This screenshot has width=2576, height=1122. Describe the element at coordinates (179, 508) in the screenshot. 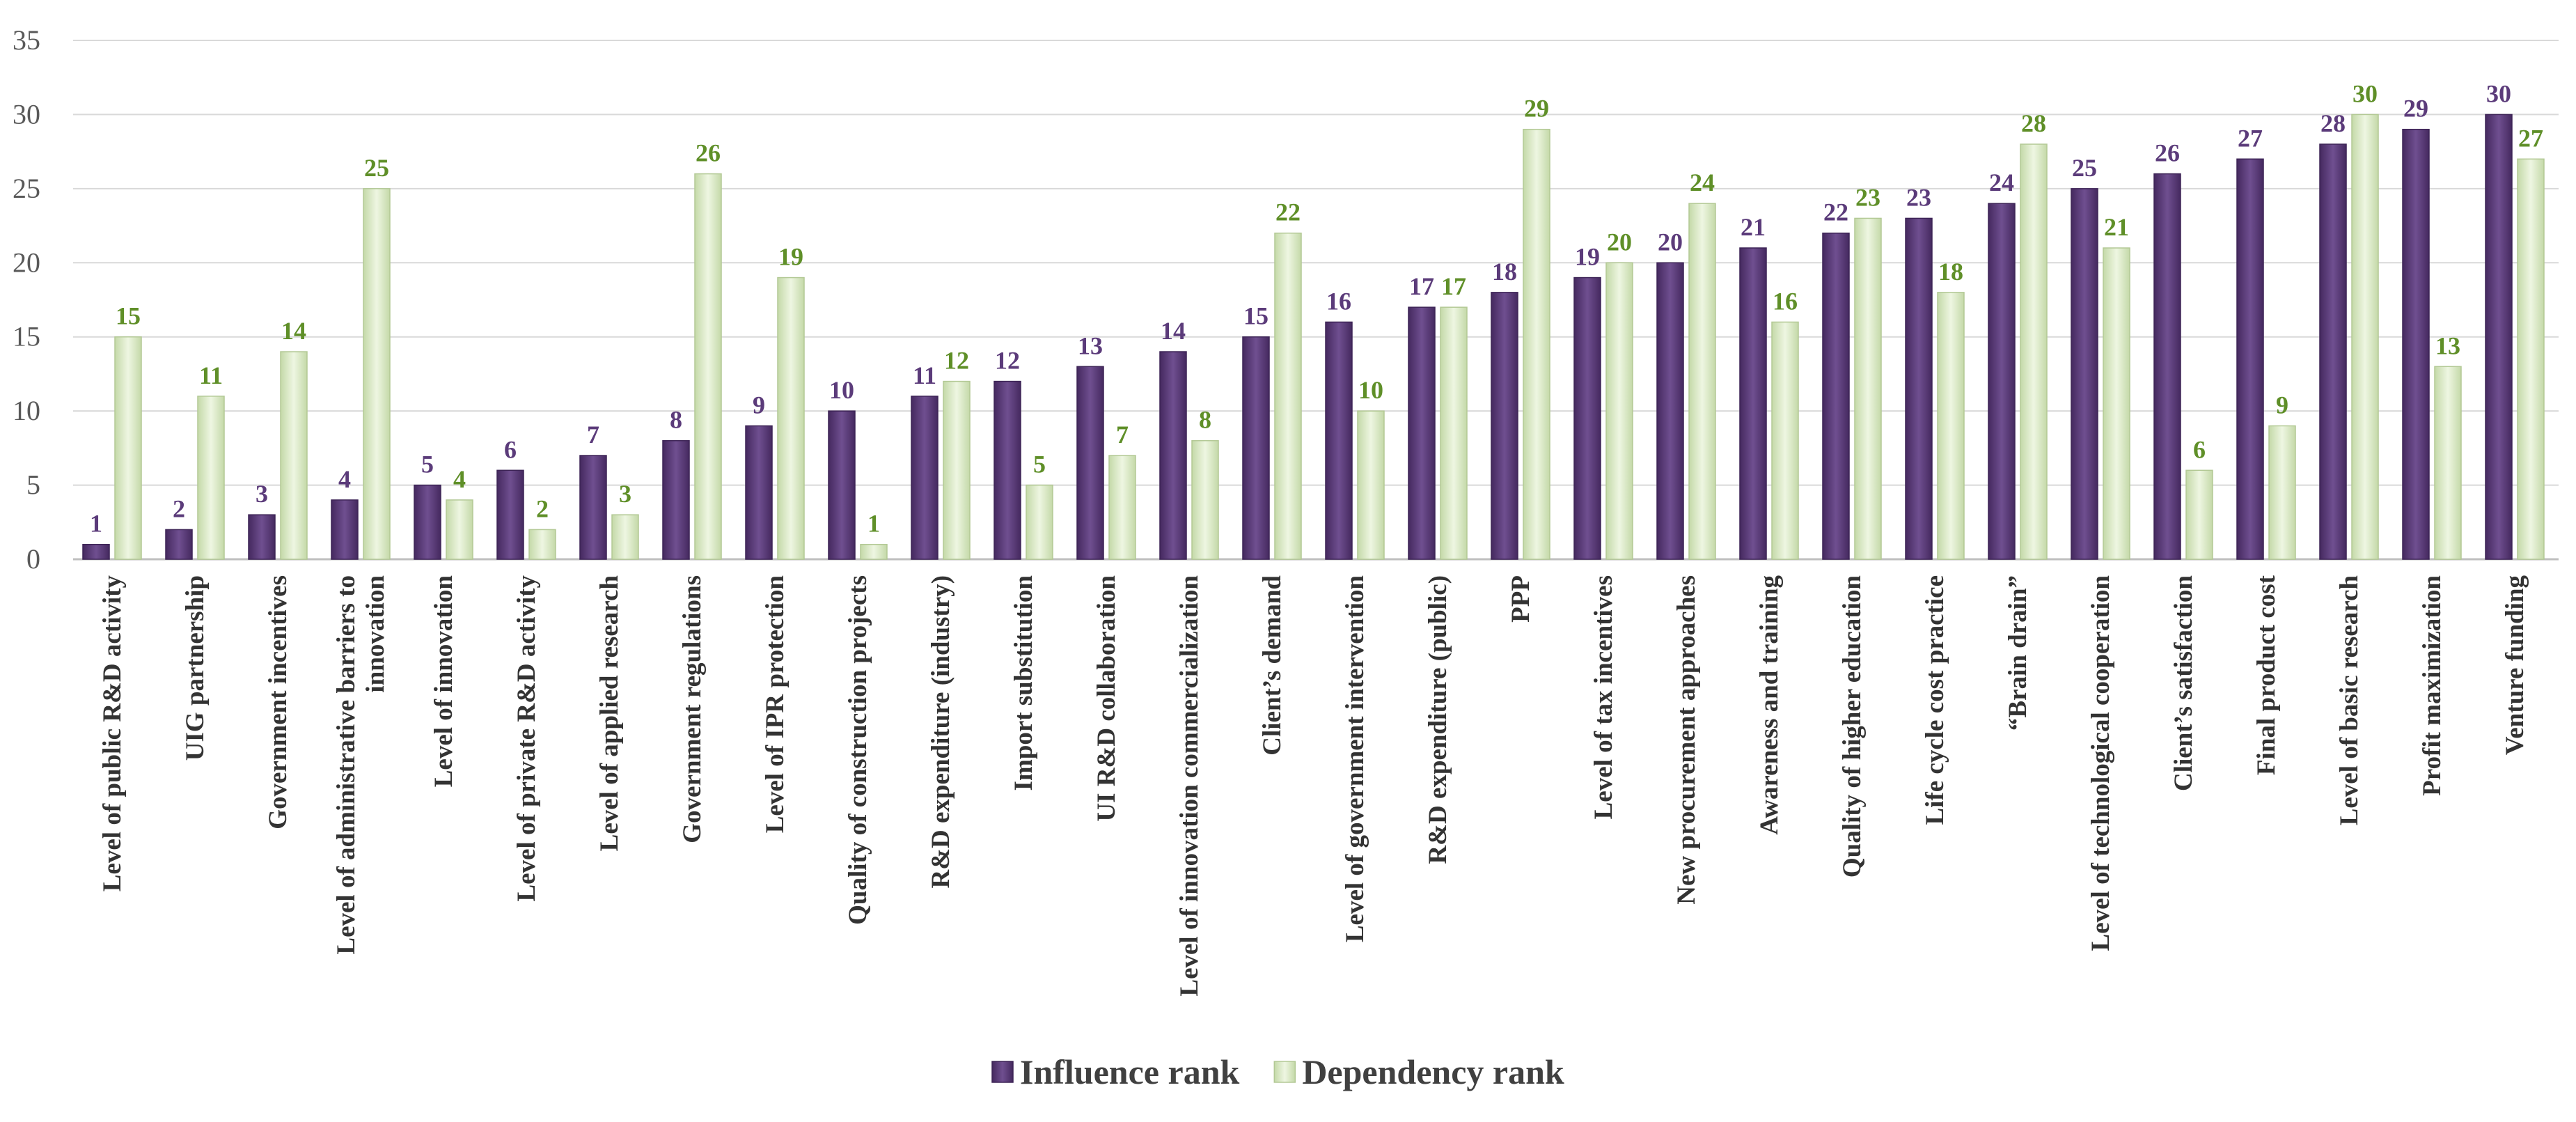

I see `data-label-influence: 2` at that location.